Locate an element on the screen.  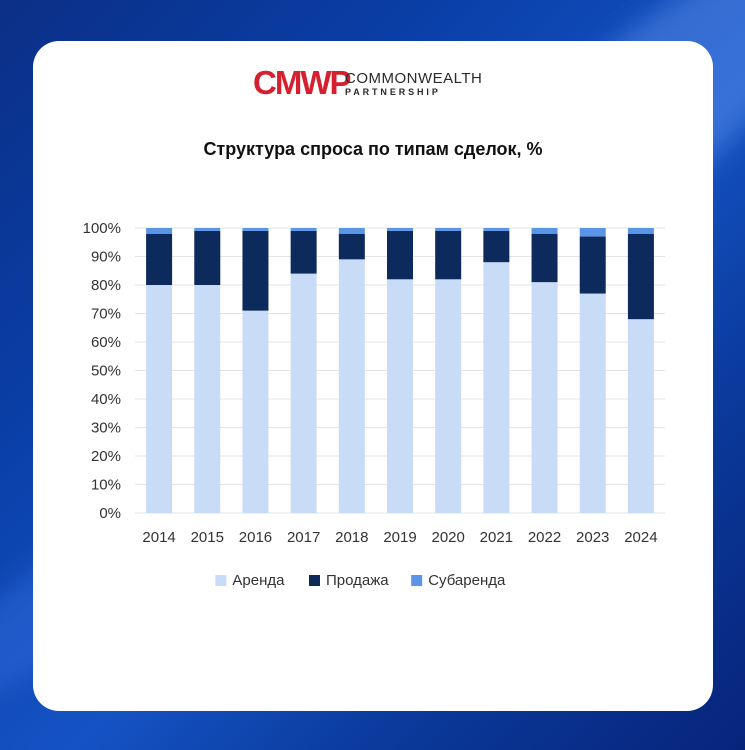
x-tick-label: 2019 is located at coordinates (399, 537).